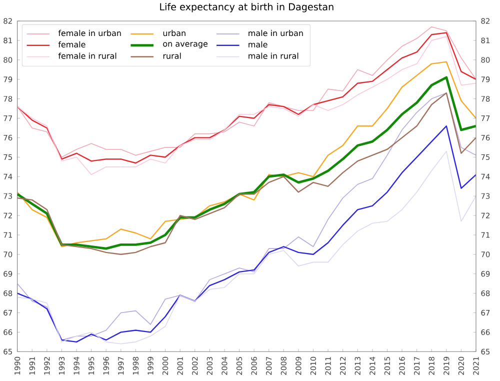 The height and width of the screenshot is (381, 500). Describe the element at coordinates (185, 45) in the screenshot. I see `legend-label: on average` at that location.